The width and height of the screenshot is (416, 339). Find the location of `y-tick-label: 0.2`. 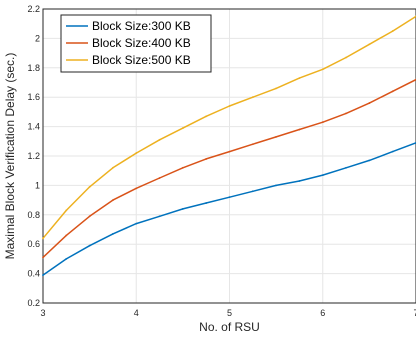

y-tick-label: 0.2 is located at coordinates (33, 303).